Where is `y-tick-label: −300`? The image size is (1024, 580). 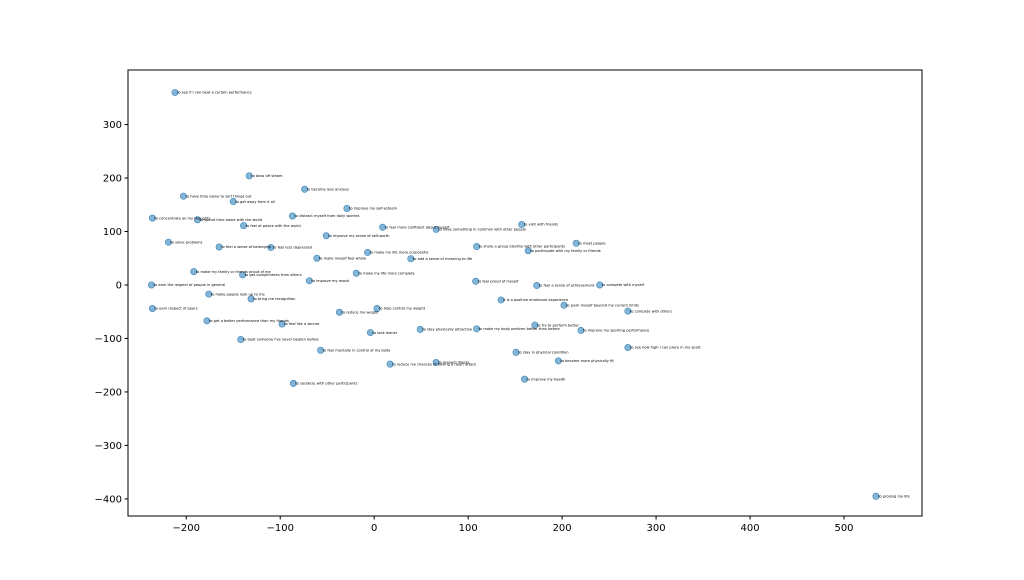
y-tick-label: −300 is located at coordinates (108, 446).